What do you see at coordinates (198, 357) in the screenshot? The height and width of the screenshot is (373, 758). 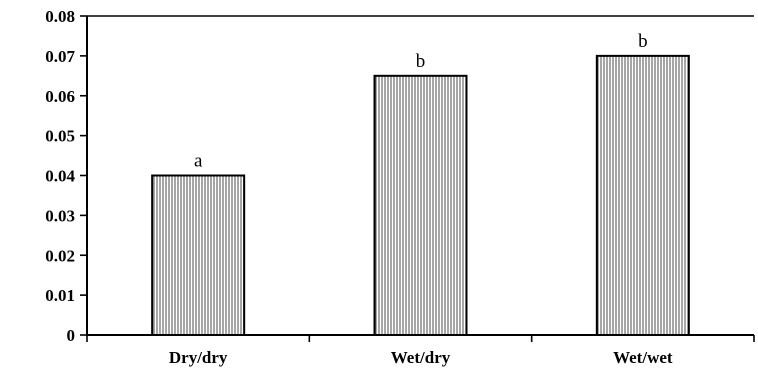 I see `category-label: Dry/dry` at bounding box center [198, 357].